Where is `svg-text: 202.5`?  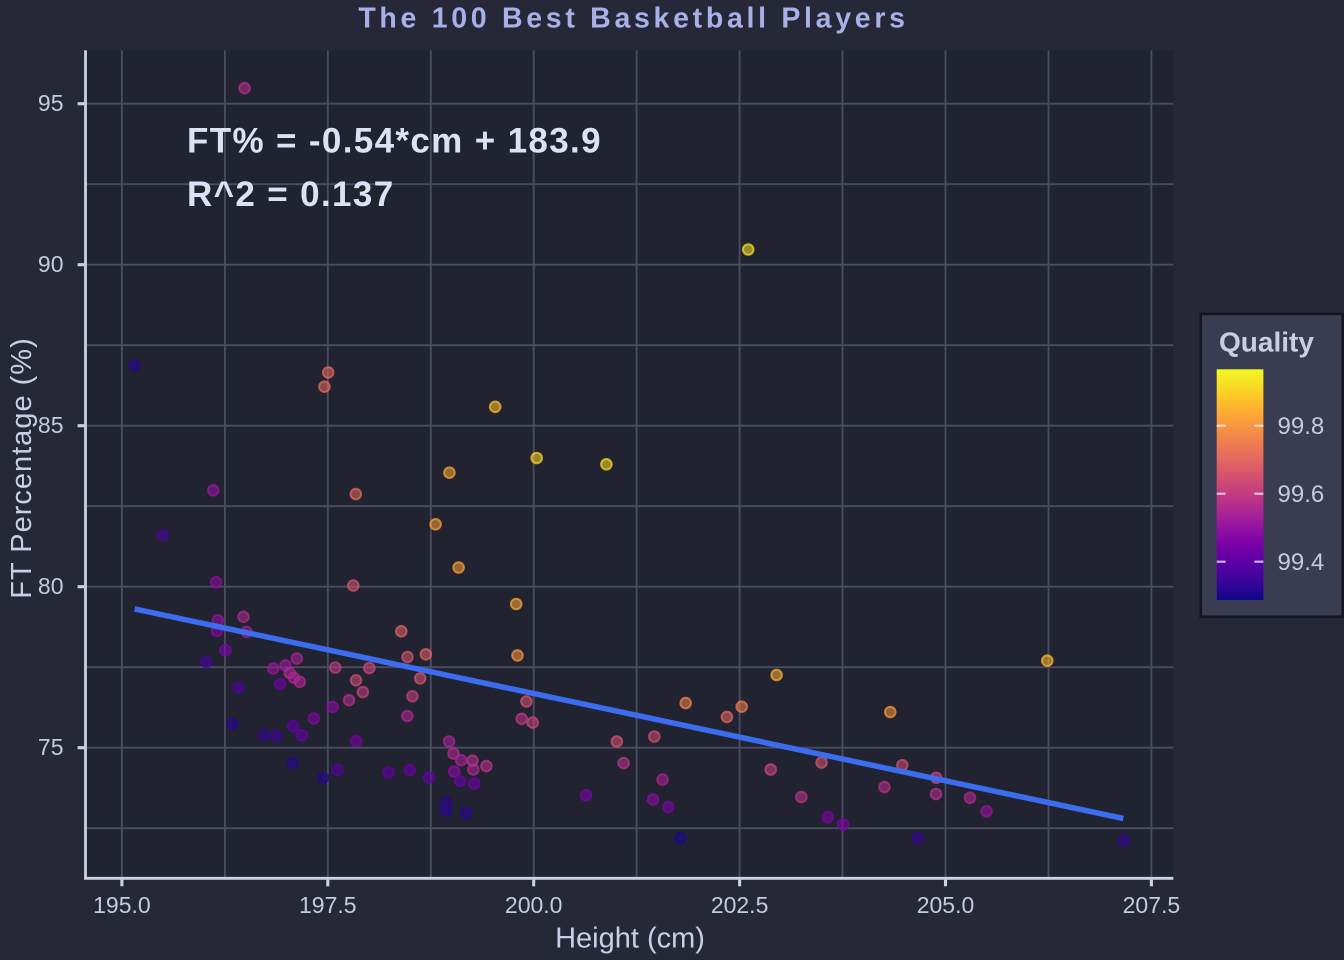
svg-text: 202.5 is located at coordinates (740, 905).